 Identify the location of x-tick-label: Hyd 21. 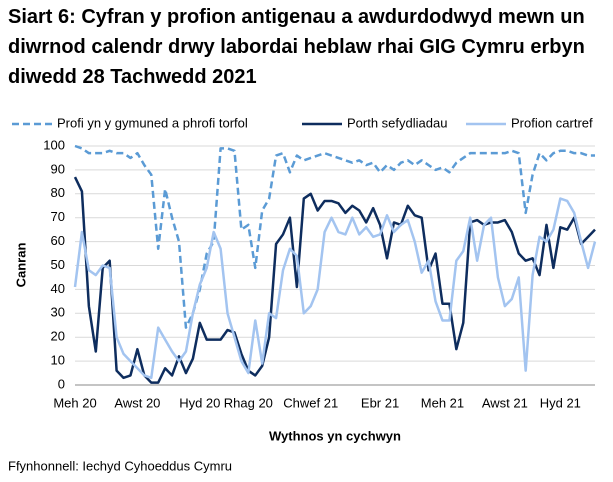
(560, 402).